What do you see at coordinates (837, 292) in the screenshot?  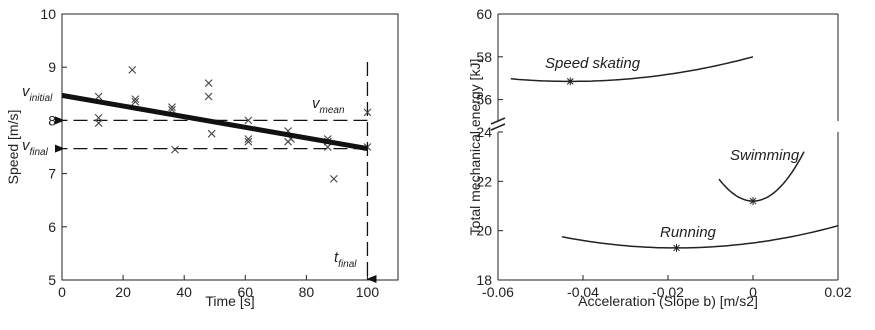 I see `x-tick-label: 0.02` at bounding box center [837, 292].